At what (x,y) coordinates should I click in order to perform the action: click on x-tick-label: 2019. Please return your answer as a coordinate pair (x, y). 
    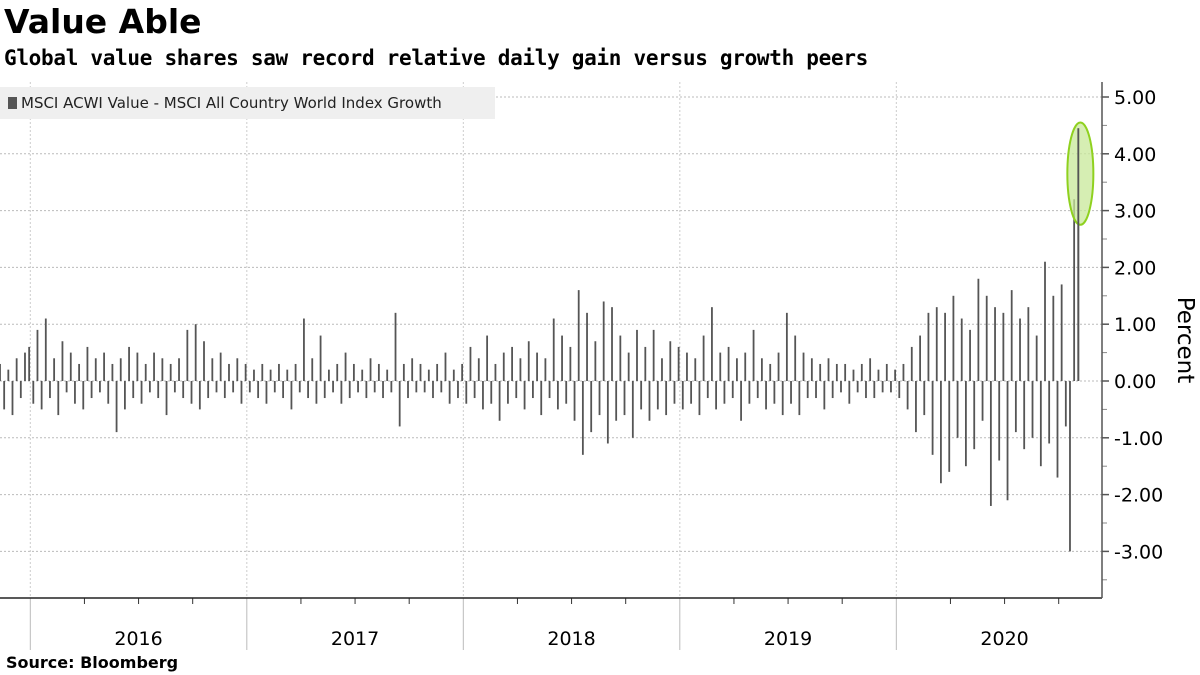
    Looking at the image, I should click on (788, 639).